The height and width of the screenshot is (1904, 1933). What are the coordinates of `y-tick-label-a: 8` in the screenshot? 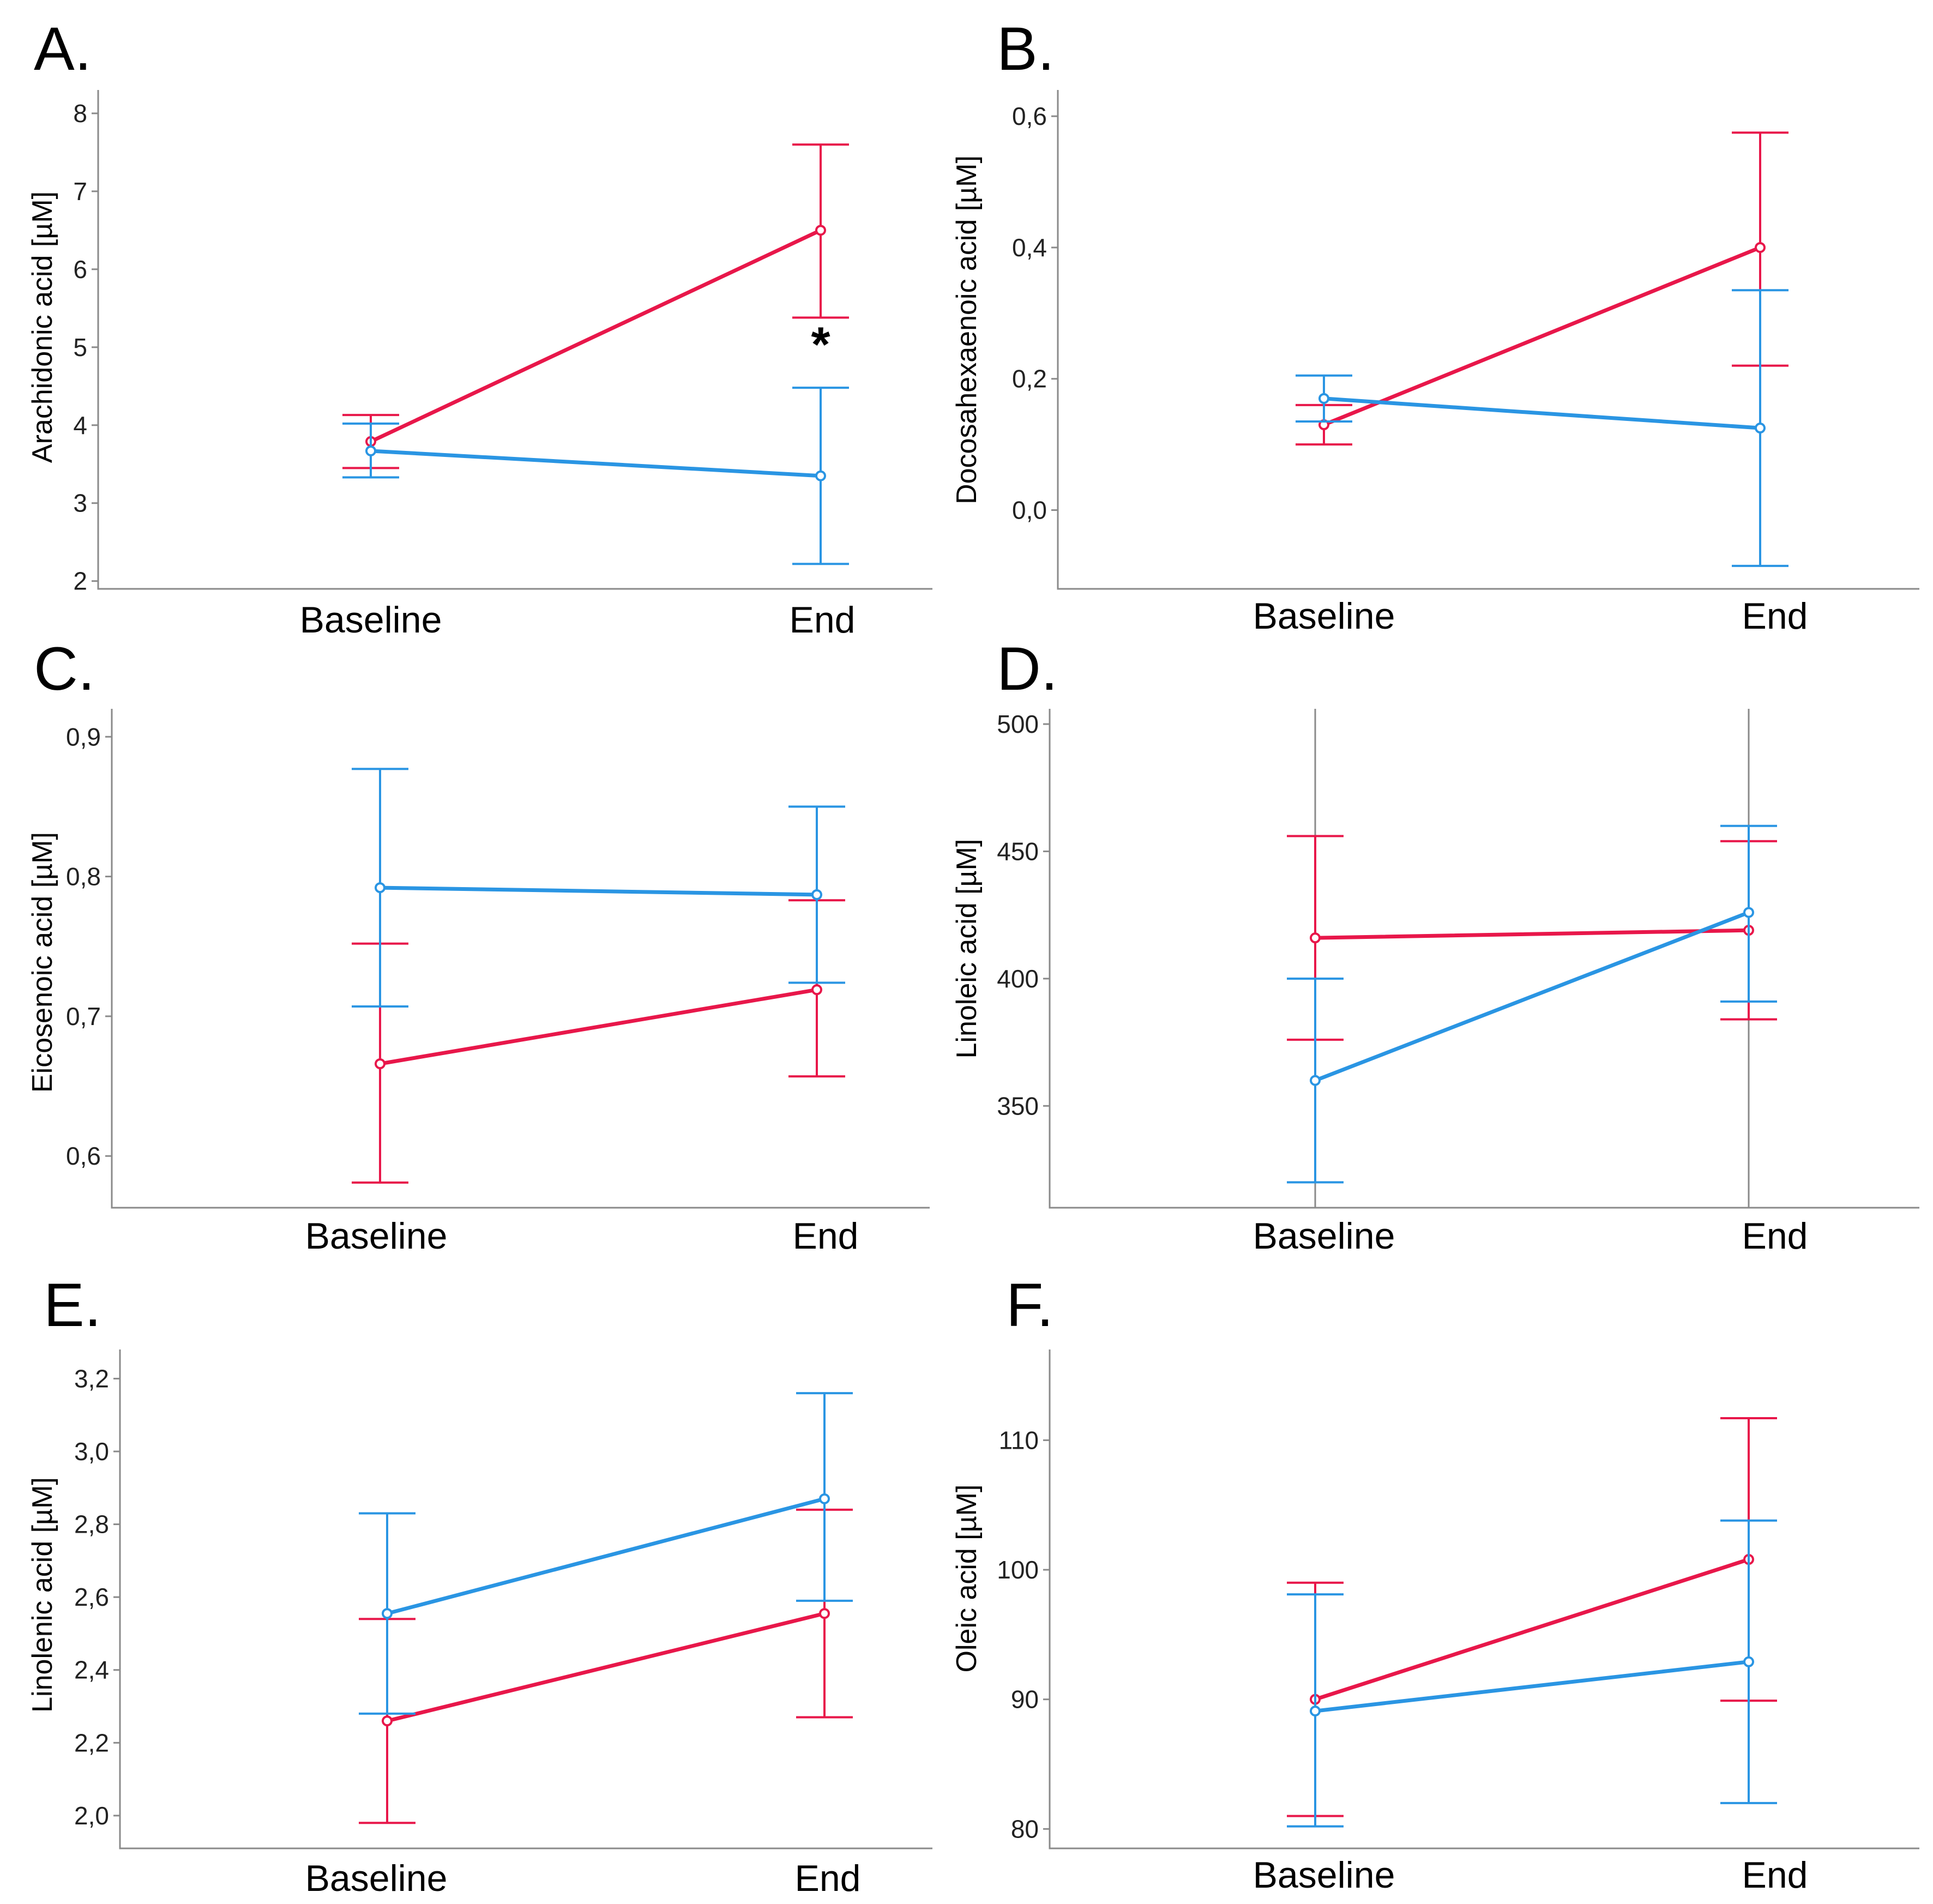 It's located at (80, 113).